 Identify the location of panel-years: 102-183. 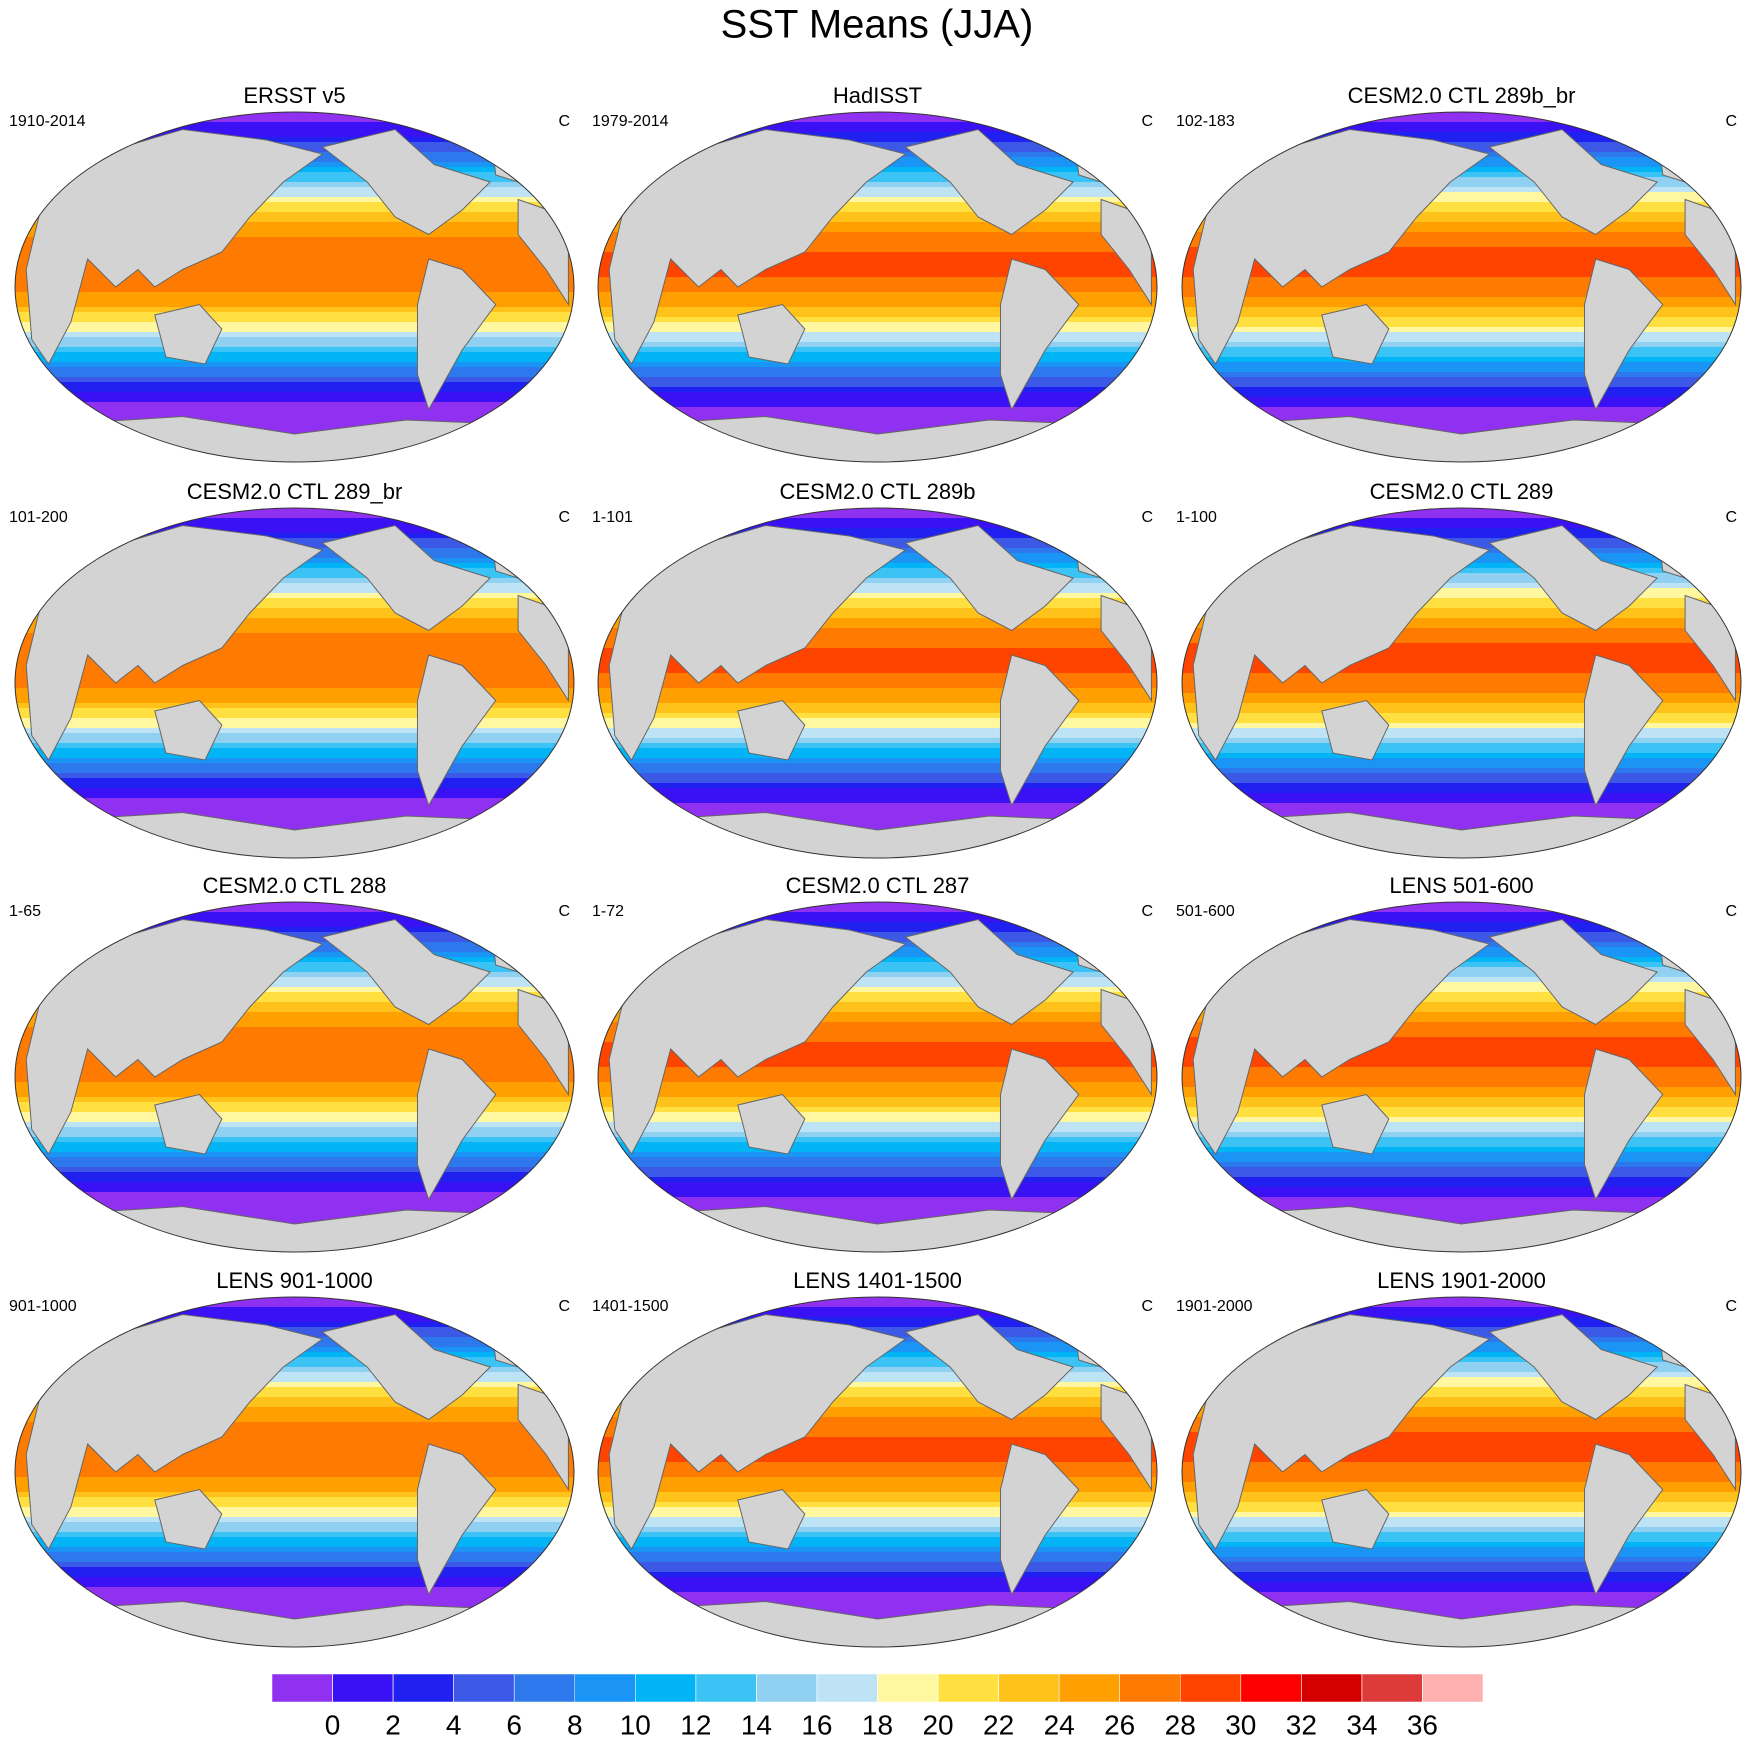
(1205, 121).